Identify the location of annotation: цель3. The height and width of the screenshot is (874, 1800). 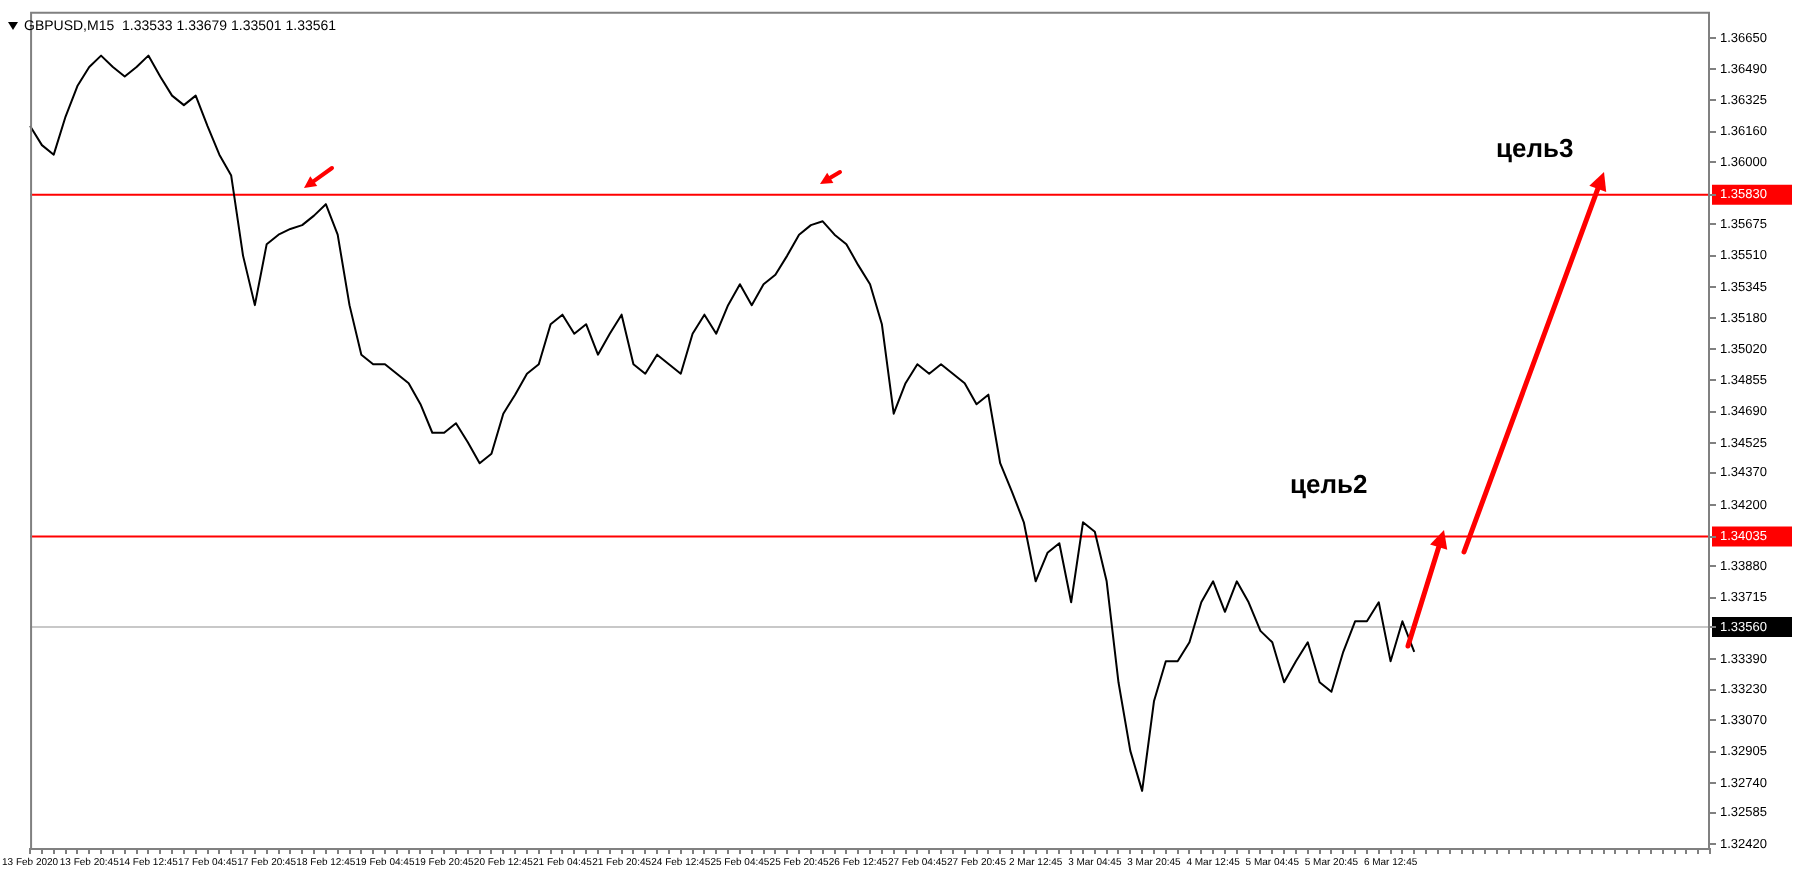
(1535, 148).